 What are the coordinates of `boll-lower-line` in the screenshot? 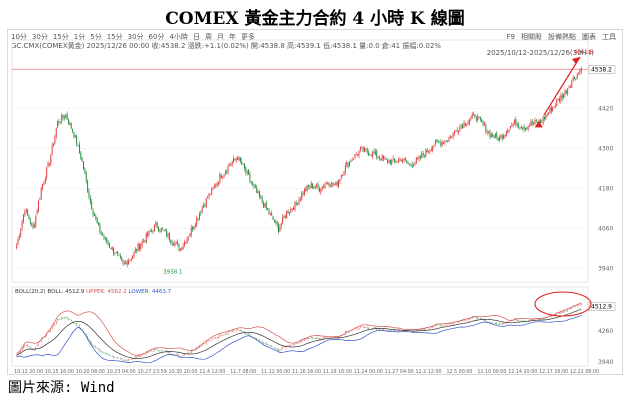 It's located at (299, 339).